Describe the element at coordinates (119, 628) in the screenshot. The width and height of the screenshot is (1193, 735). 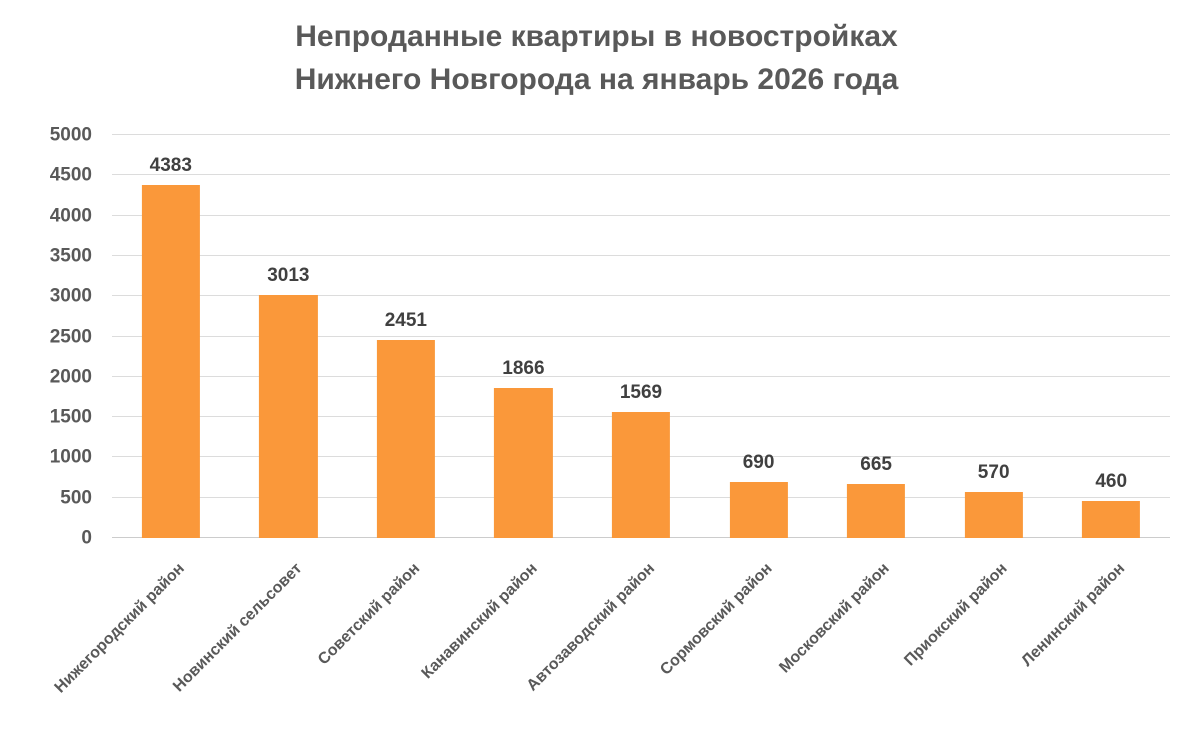
I see `x-axis-label: Нижегородский район` at that location.